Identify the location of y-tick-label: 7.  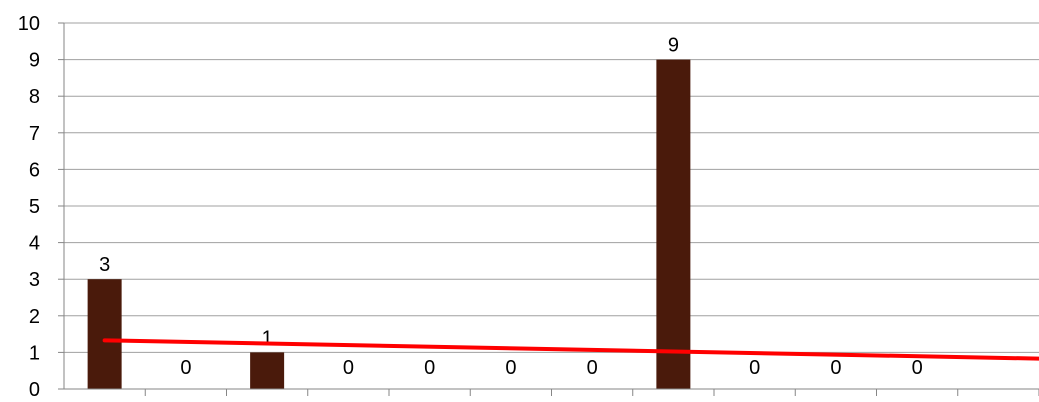
(34, 134).